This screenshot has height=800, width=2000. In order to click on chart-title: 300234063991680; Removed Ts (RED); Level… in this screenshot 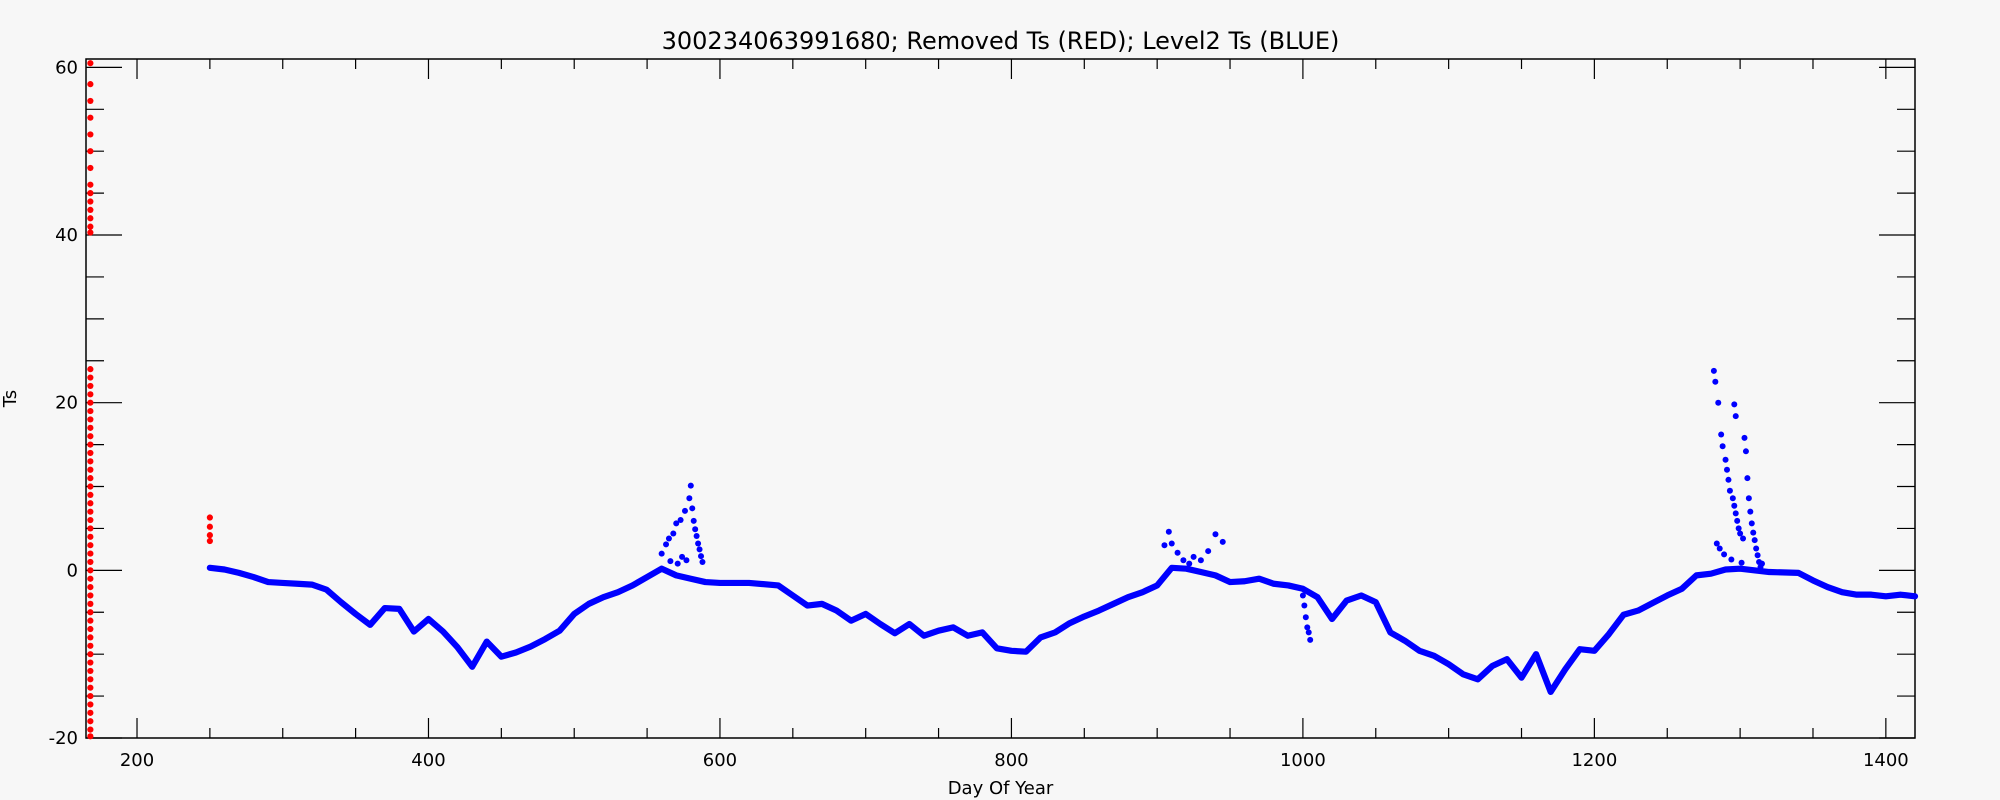, I will do `click(1001, 41)`.